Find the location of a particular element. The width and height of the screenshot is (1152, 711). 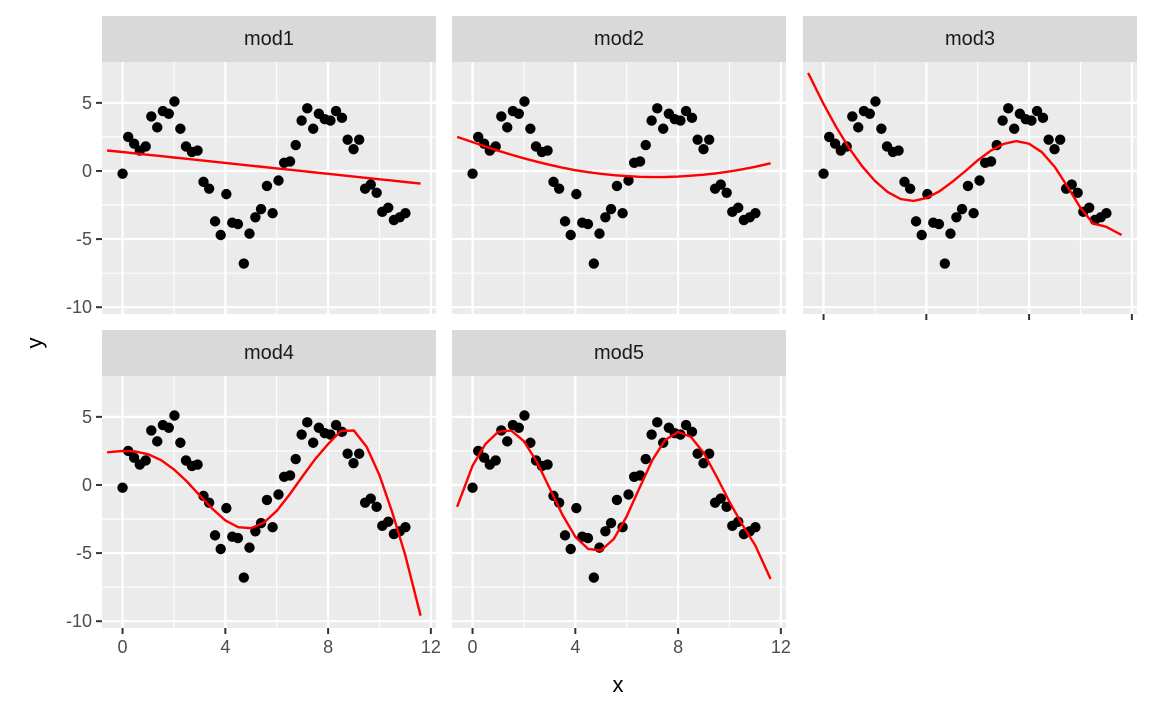

fit-line-mod1 is located at coordinates (263, 167).